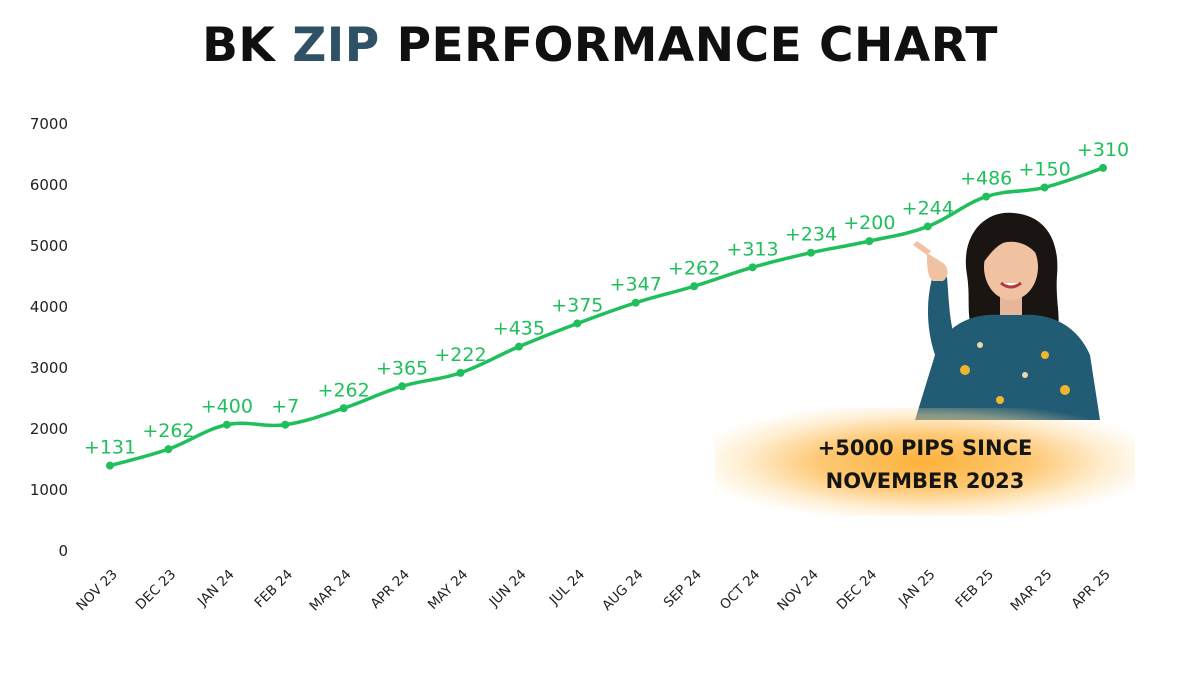 The width and height of the screenshot is (1200, 675). I want to click on data-label: +234, so click(811, 235).